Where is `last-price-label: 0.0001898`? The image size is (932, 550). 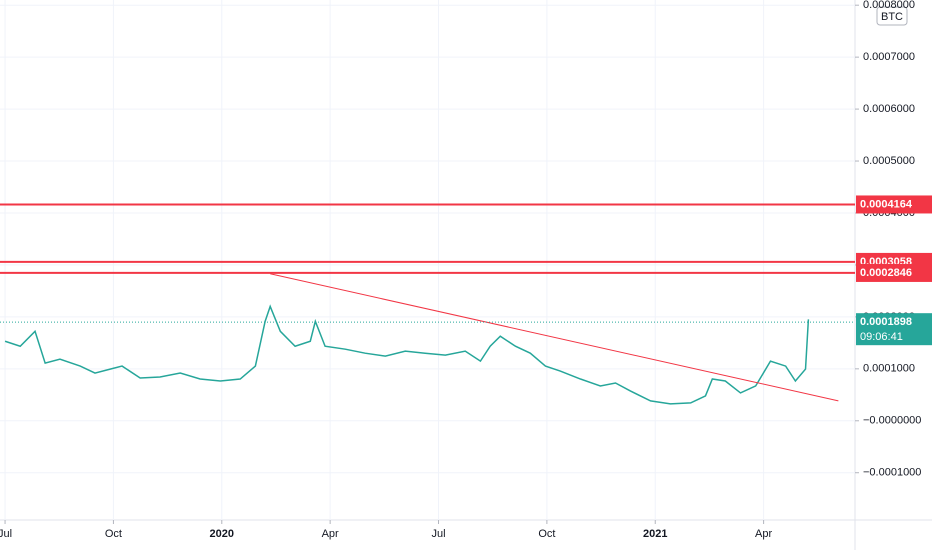 last-price-label: 0.0001898 is located at coordinates (886, 322).